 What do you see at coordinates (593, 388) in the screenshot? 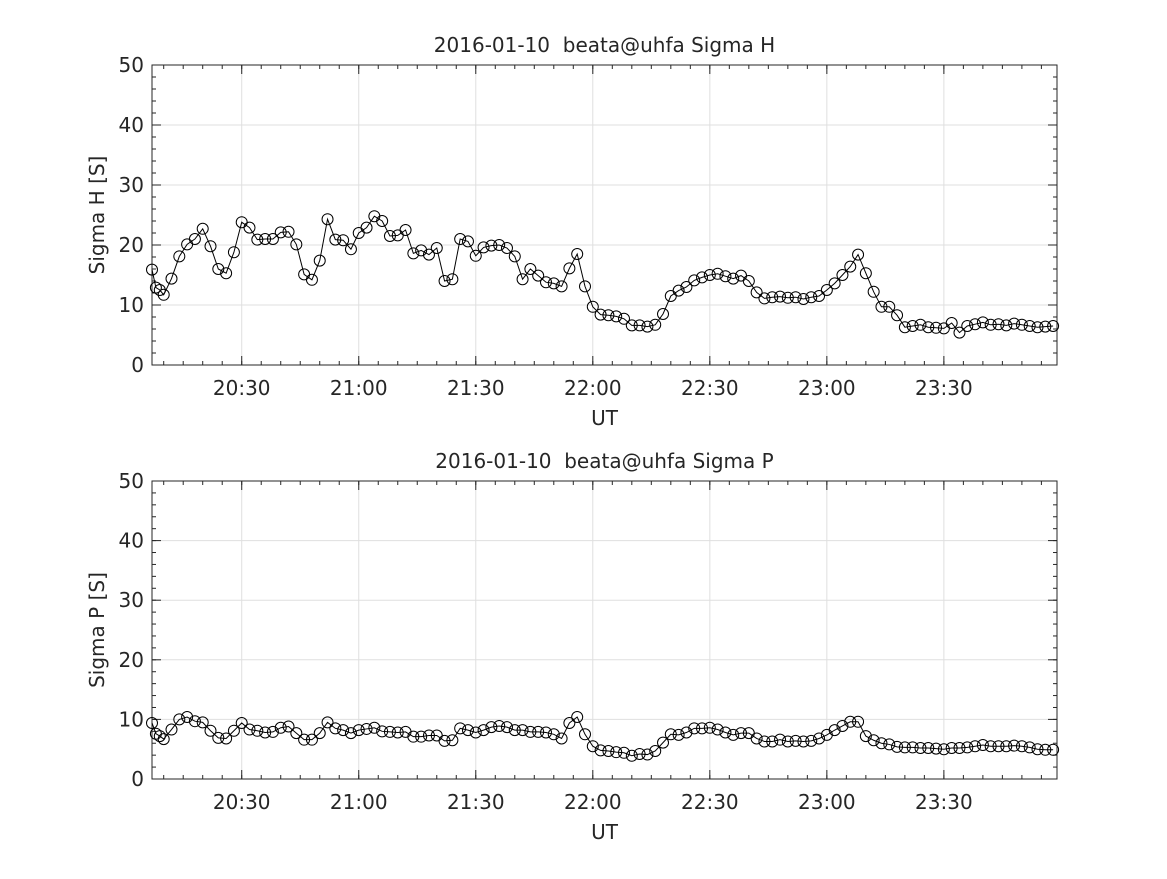
I see `x-tick-label: 22:00` at bounding box center [593, 388].